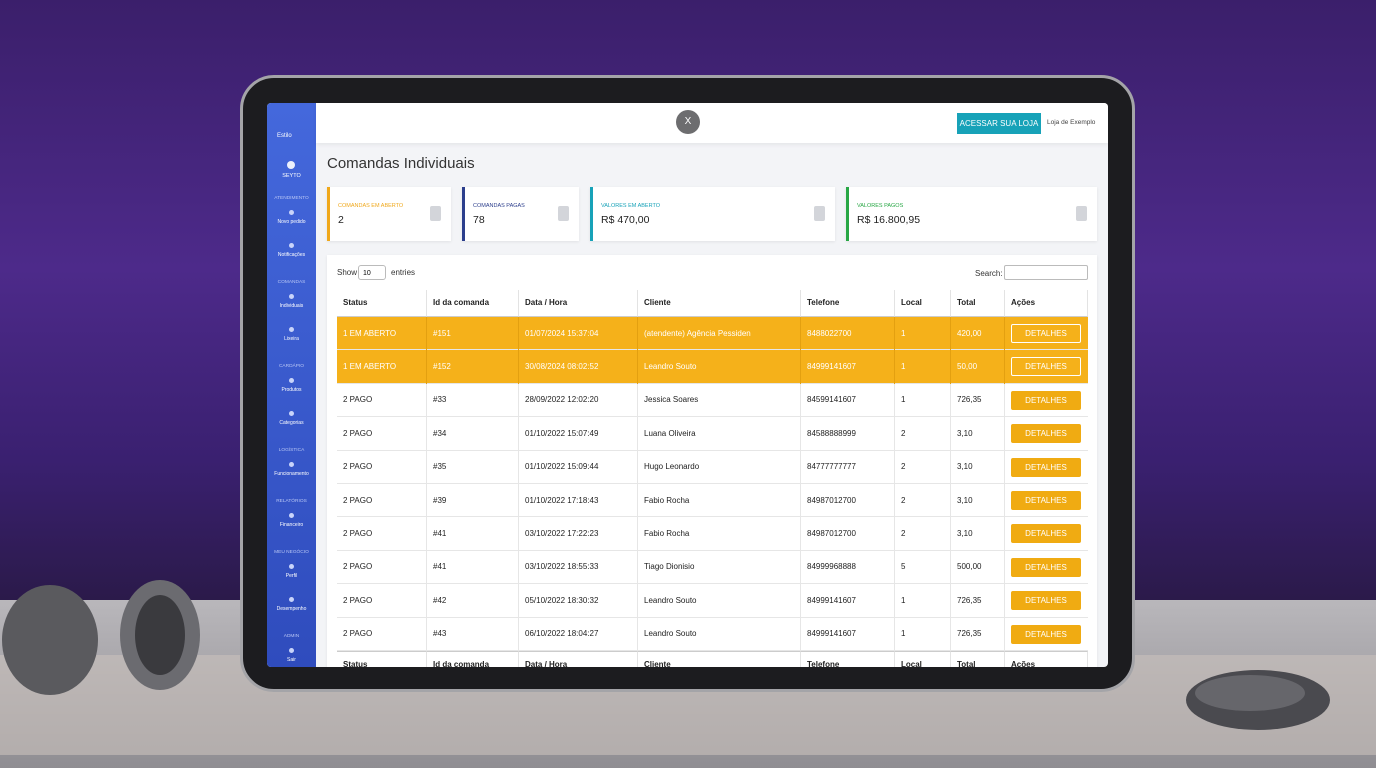 This screenshot has height=768, width=1376. Describe the element at coordinates (1046, 272) in the screenshot. I see `search-input` at that location.